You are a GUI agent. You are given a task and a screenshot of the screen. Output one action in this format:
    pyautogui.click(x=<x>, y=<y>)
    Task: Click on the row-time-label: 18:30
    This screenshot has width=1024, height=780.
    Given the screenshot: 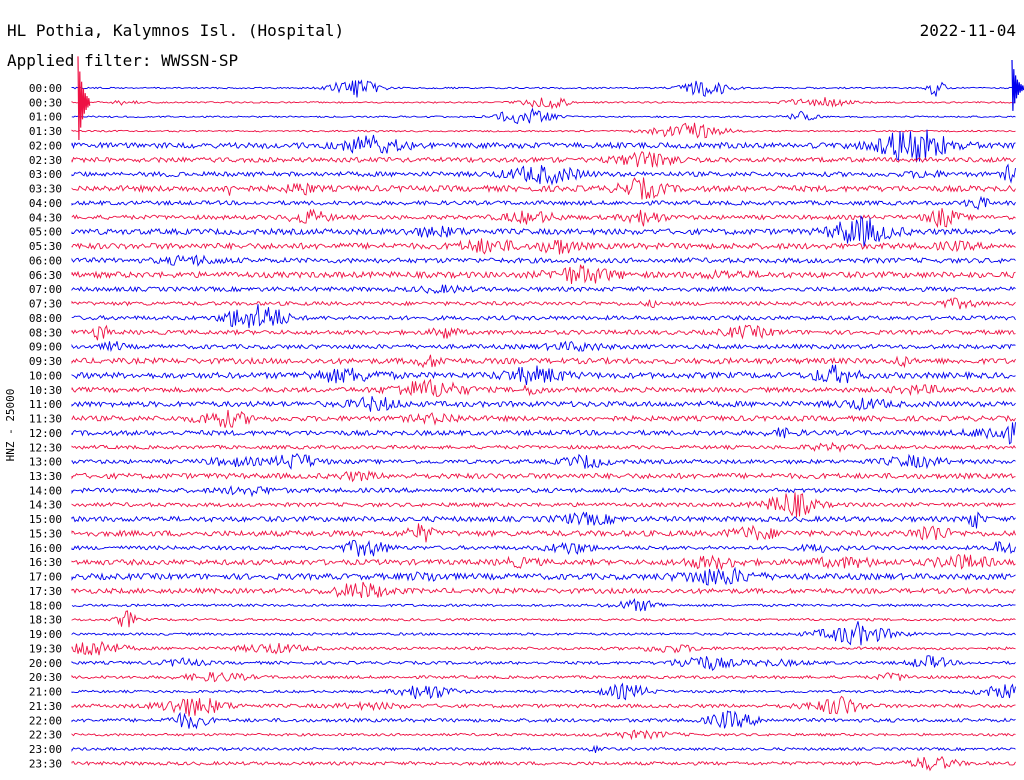 What is the action you would take?
    pyautogui.click(x=45, y=620)
    